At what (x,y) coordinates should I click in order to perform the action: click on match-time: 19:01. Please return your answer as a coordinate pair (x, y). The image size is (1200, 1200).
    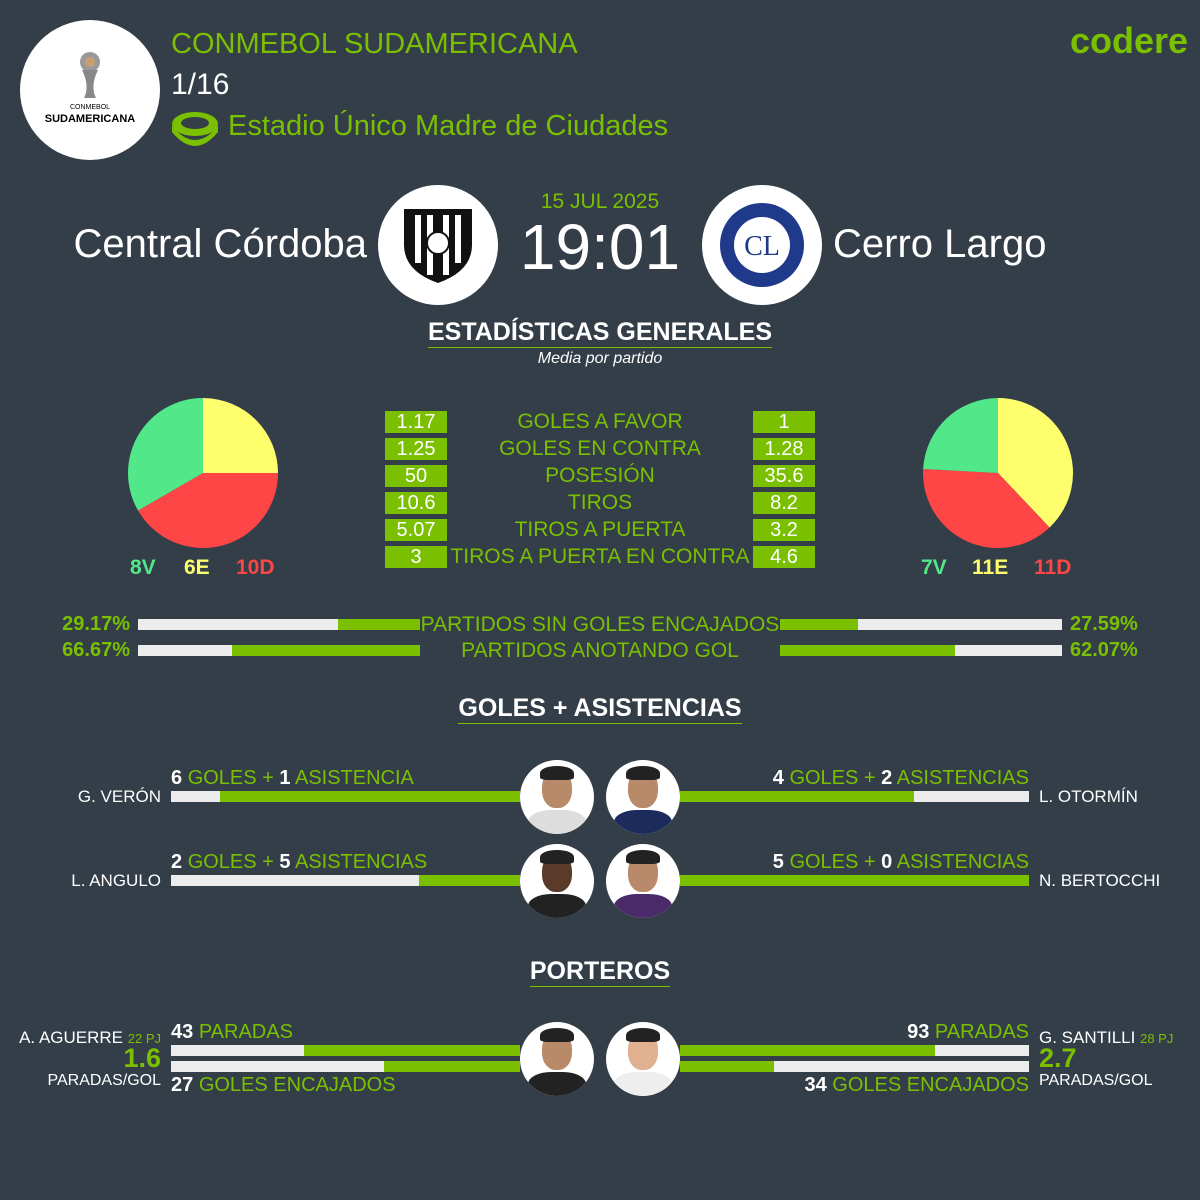
    Looking at the image, I should click on (600, 247).